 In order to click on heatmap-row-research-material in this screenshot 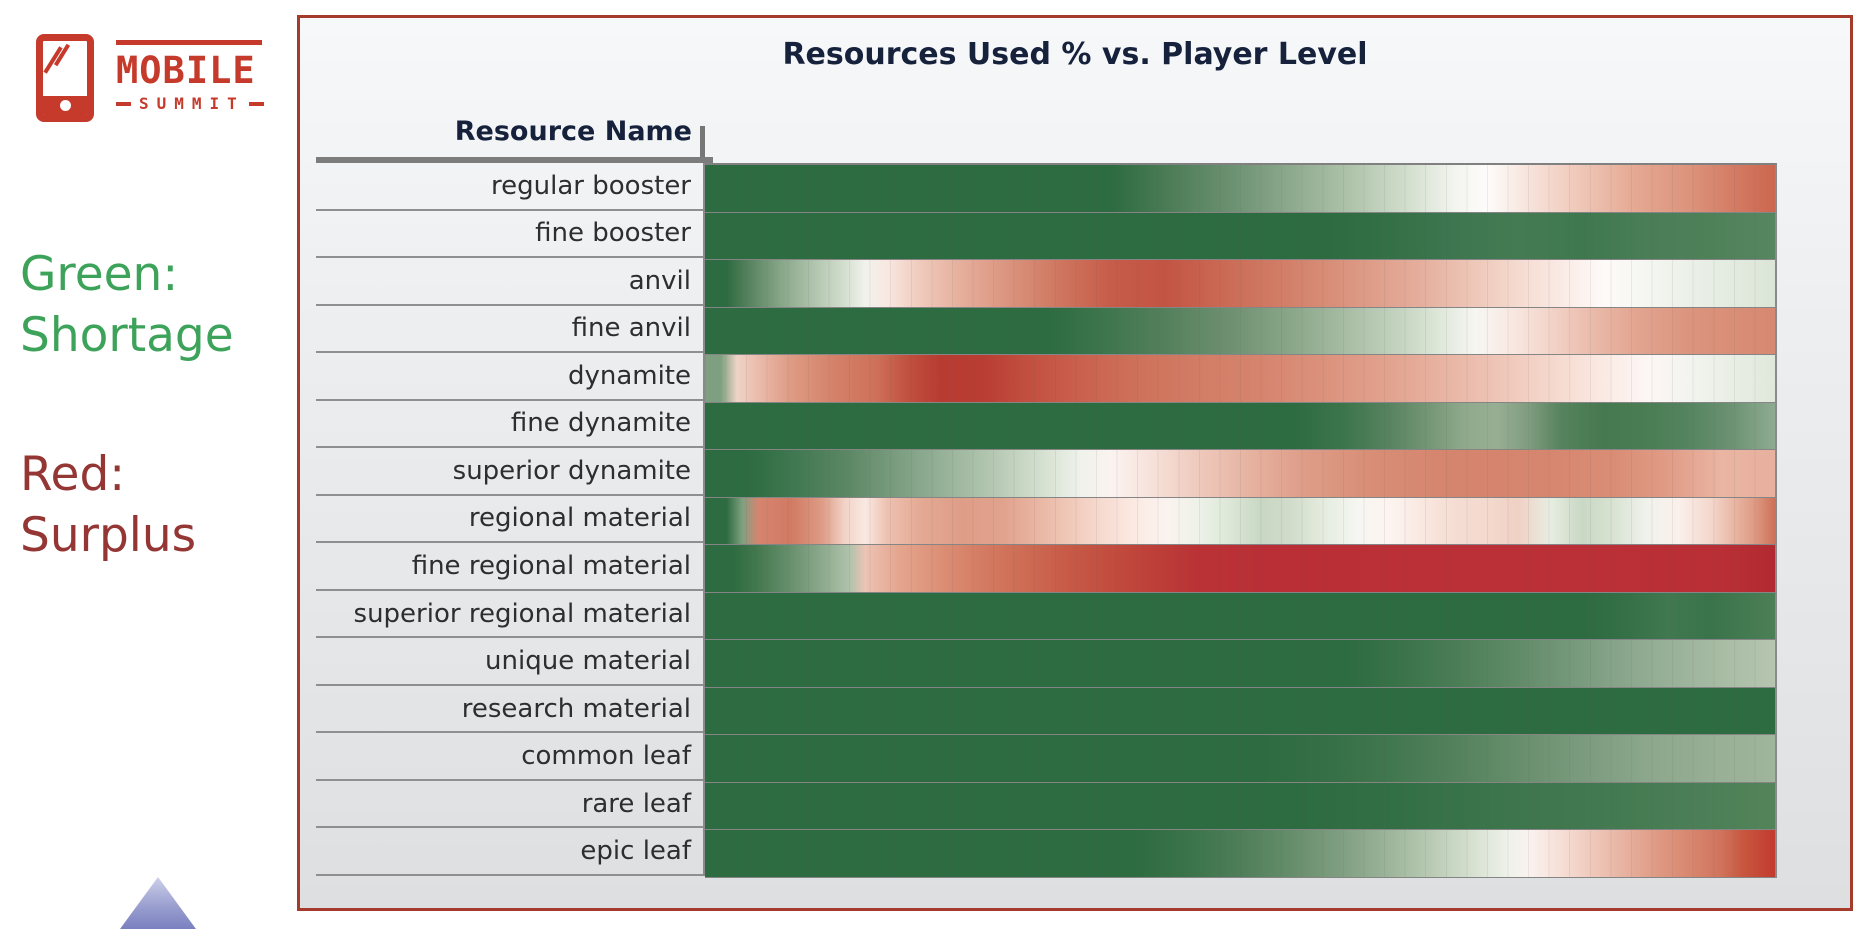, I will do `click(1240, 711)`.